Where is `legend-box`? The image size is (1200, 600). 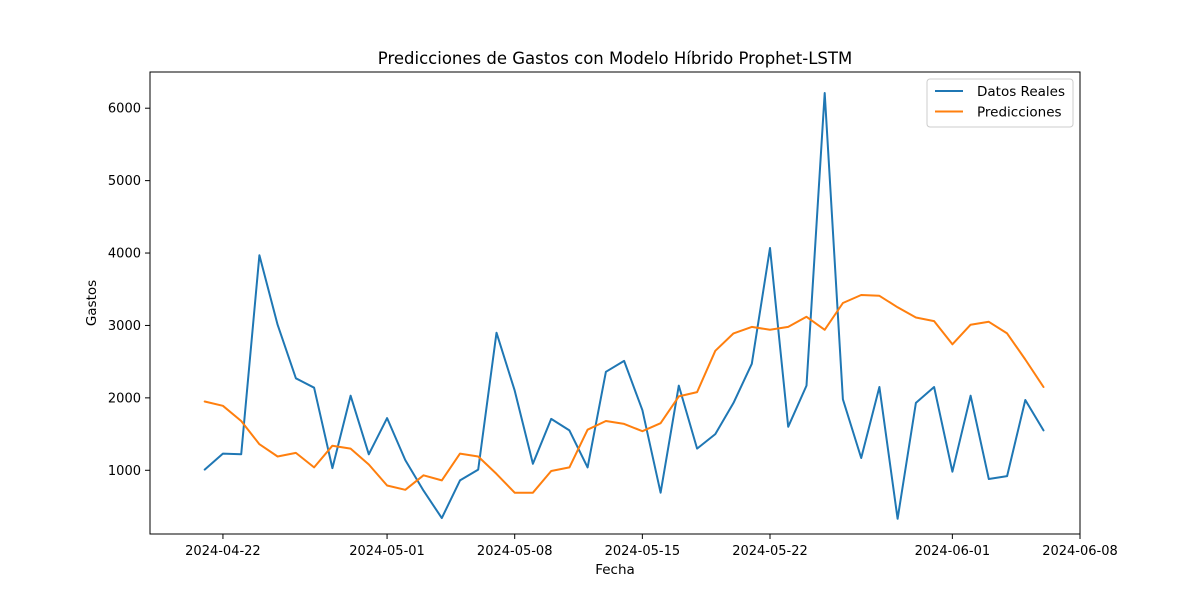 legend-box is located at coordinates (1000, 103).